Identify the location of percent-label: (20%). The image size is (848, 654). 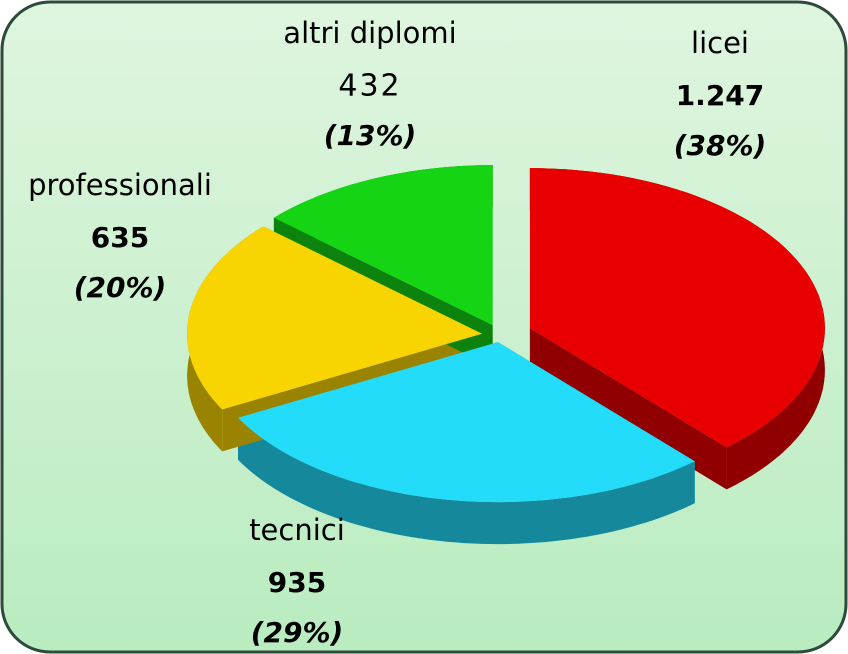
(120, 287).